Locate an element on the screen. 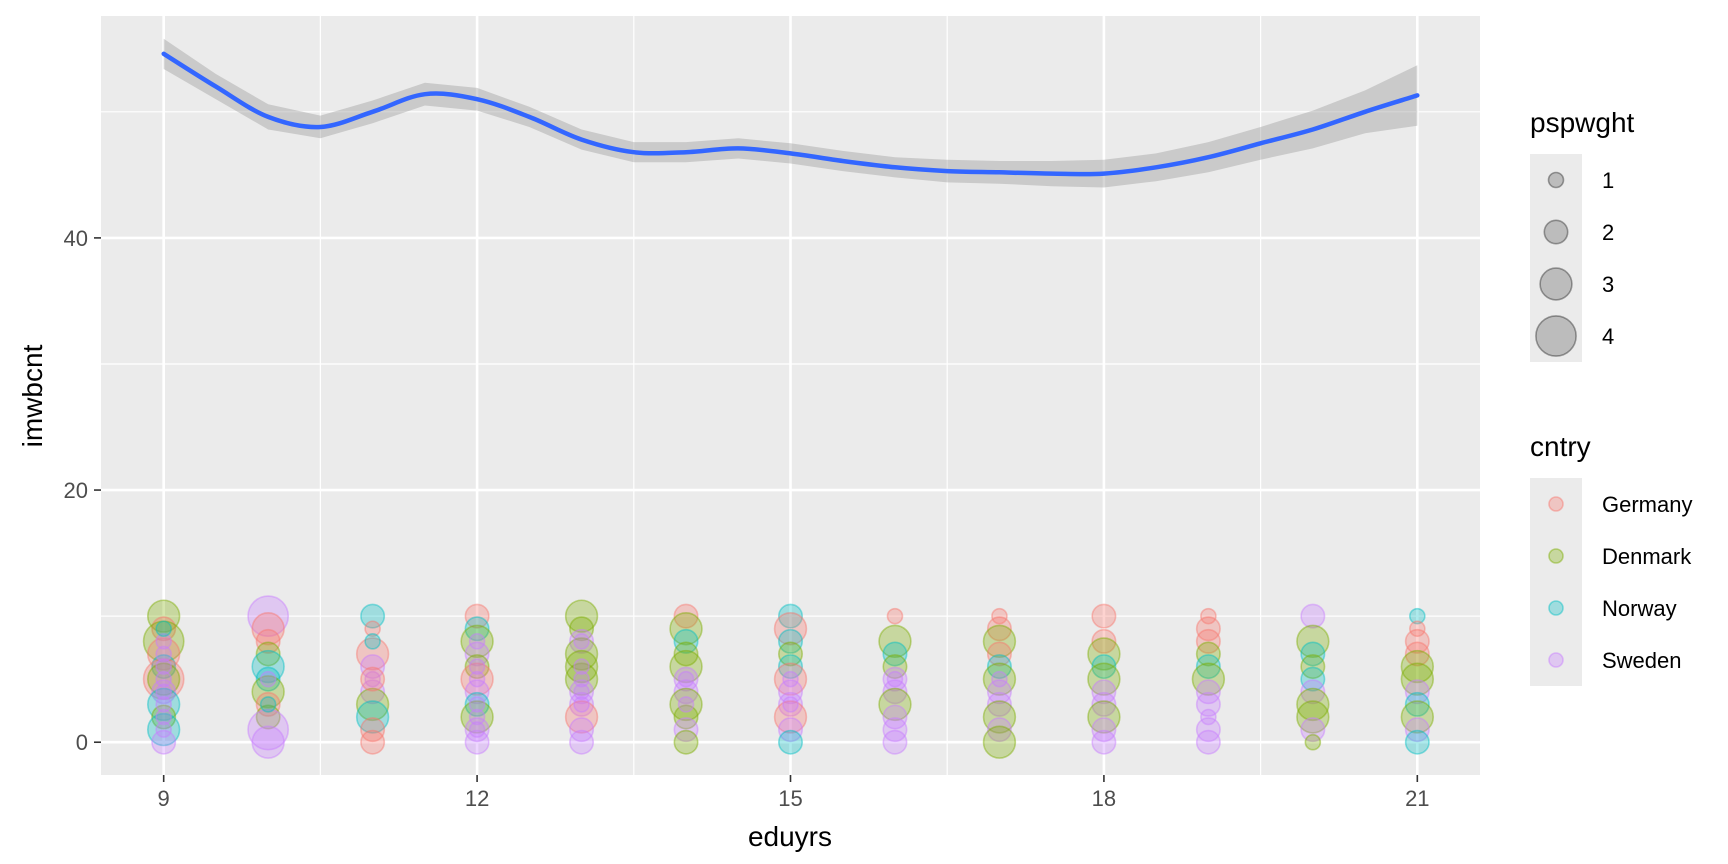 The height and width of the screenshot is (864, 1728). y-tick-label: 20 is located at coordinates (76, 490).